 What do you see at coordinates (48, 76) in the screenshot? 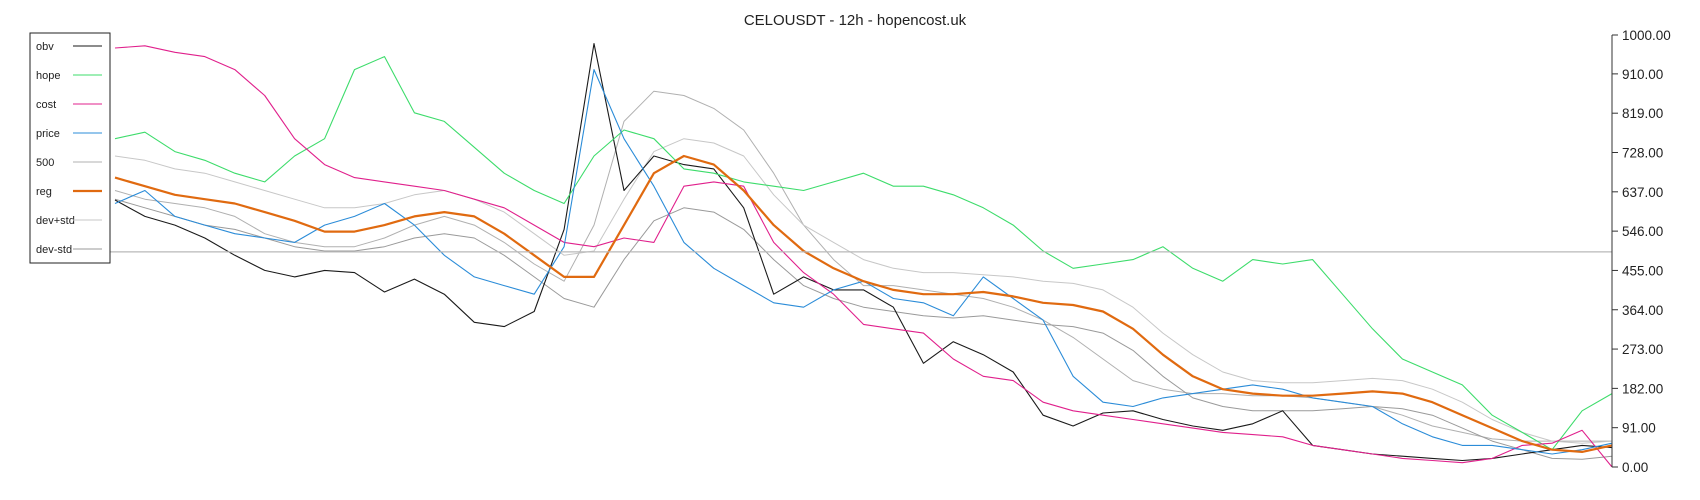
I see `legend-label-hope: hope` at bounding box center [48, 76].